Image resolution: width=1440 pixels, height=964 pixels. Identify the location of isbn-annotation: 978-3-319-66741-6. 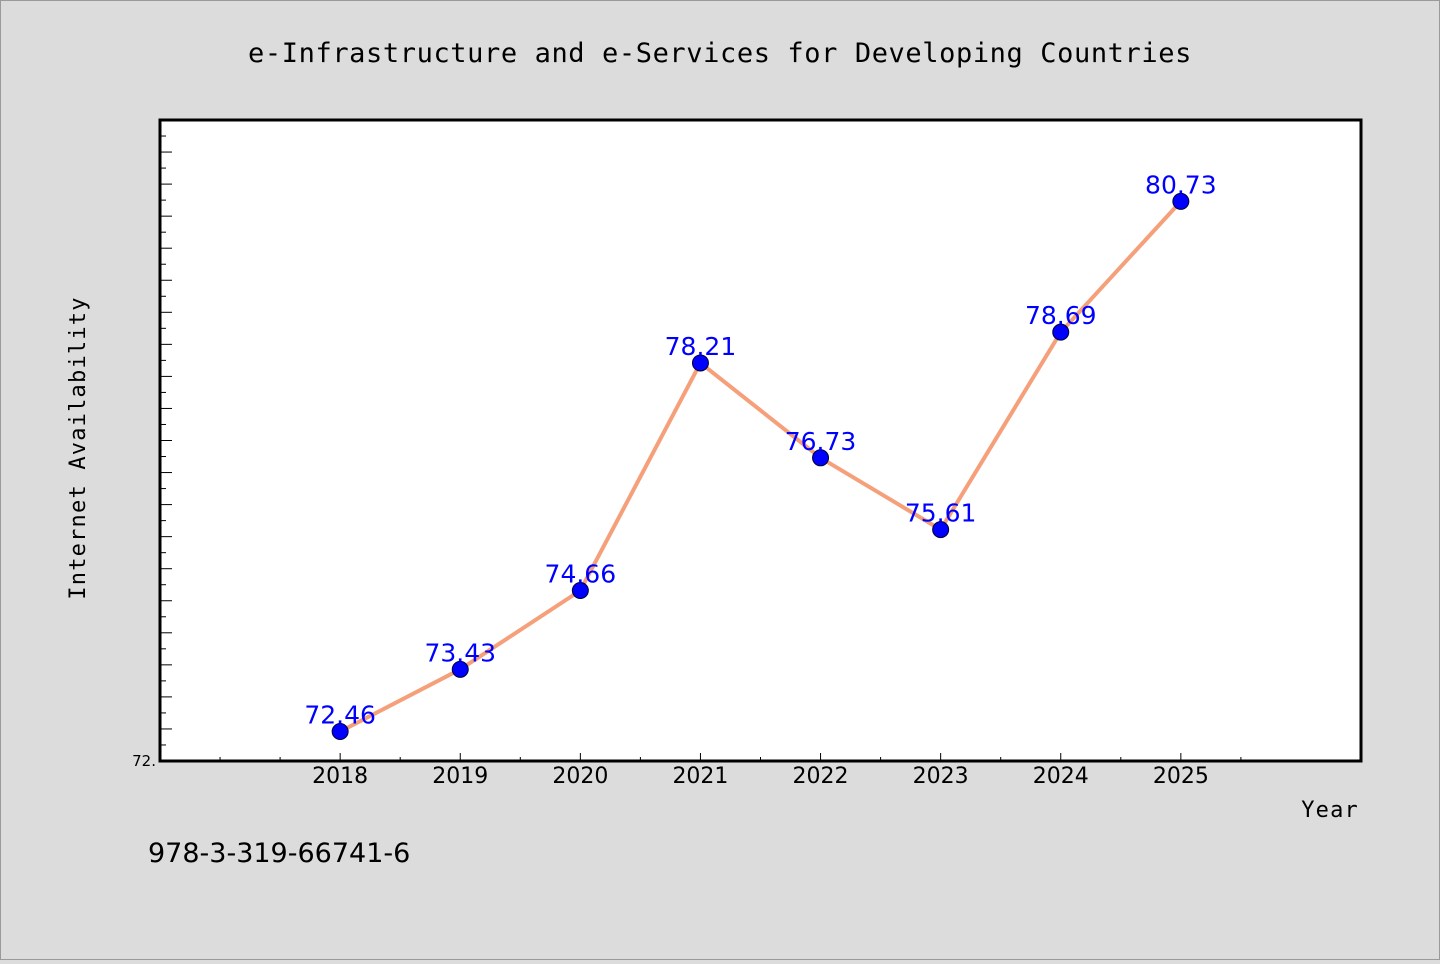
(279, 853).